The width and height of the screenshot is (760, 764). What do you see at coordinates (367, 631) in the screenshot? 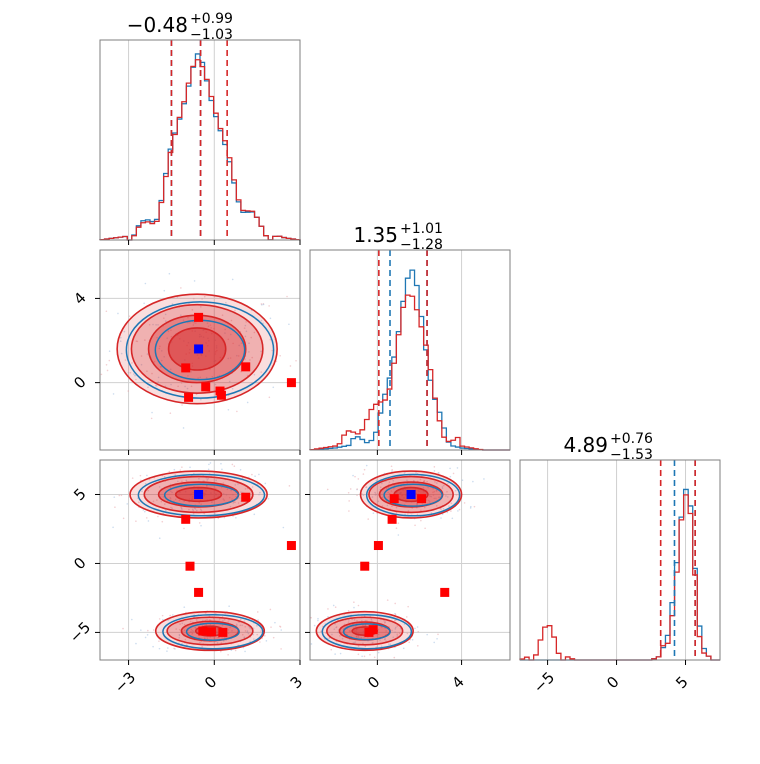
I see `density-contour-blue` at bounding box center [367, 631].